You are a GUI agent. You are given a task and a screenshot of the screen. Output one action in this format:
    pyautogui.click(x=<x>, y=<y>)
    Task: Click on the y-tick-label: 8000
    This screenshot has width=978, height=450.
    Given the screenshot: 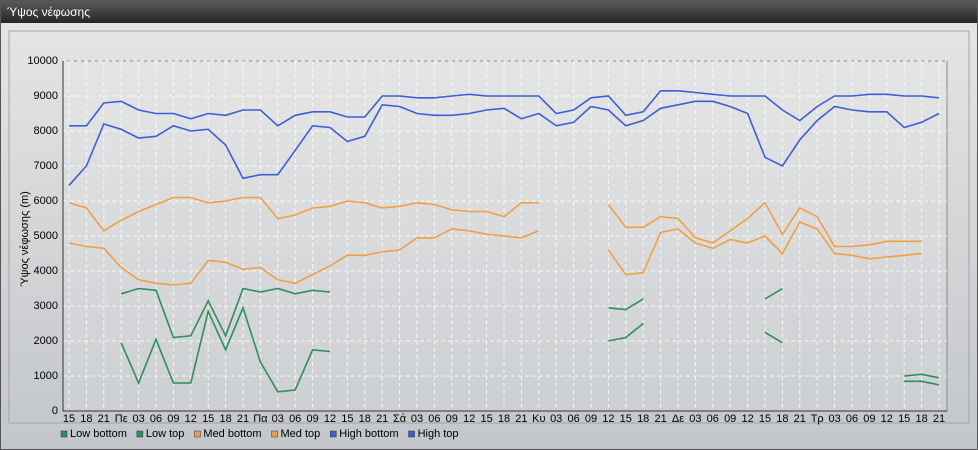 What is the action you would take?
    pyautogui.click(x=46, y=131)
    